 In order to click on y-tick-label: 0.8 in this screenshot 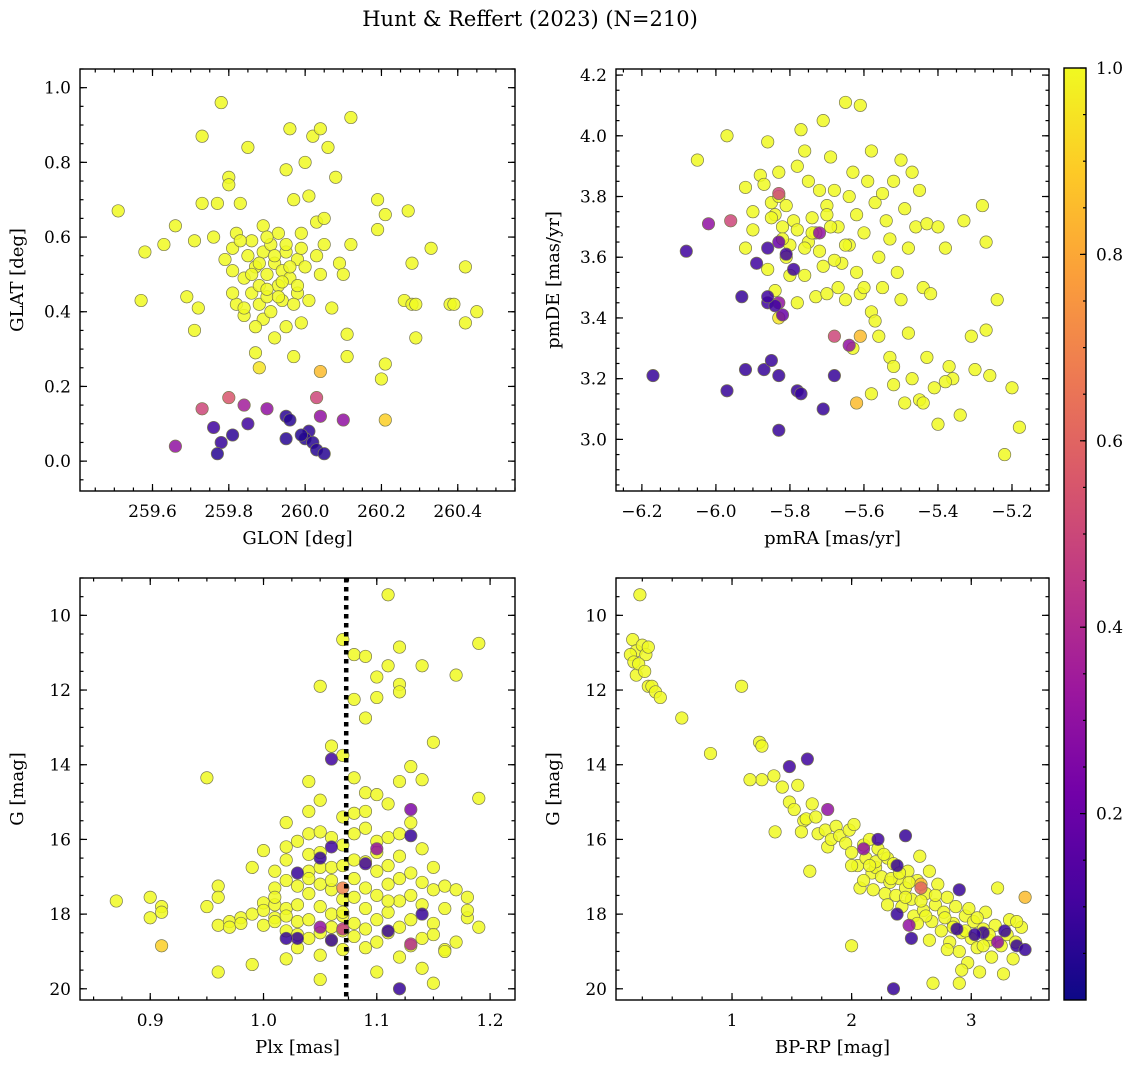, I will do `click(57, 163)`.